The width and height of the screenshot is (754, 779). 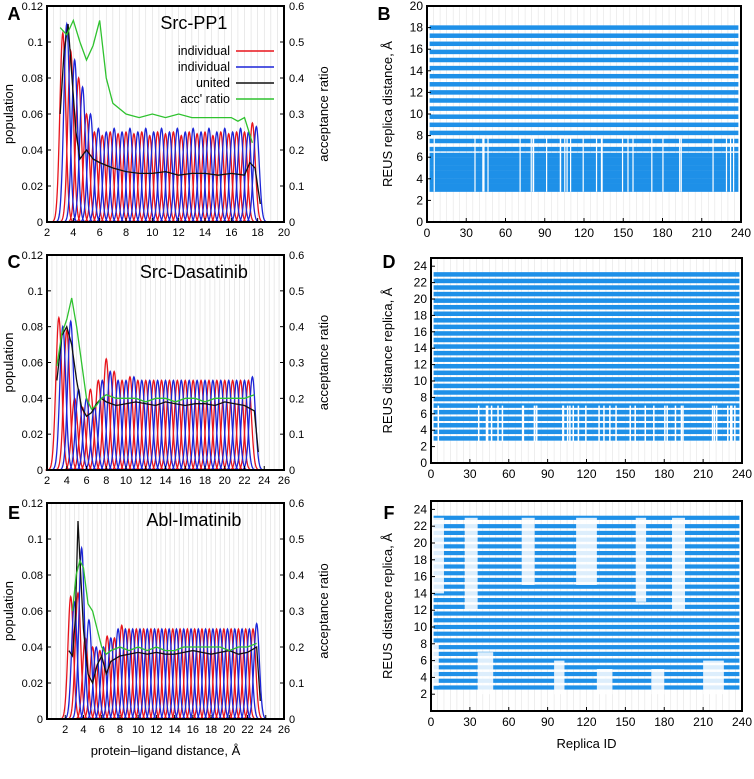 What do you see at coordinates (32, 151) in the screenshot?
I see `y-tick-label: 0.04` at bounding box center [32, 151].